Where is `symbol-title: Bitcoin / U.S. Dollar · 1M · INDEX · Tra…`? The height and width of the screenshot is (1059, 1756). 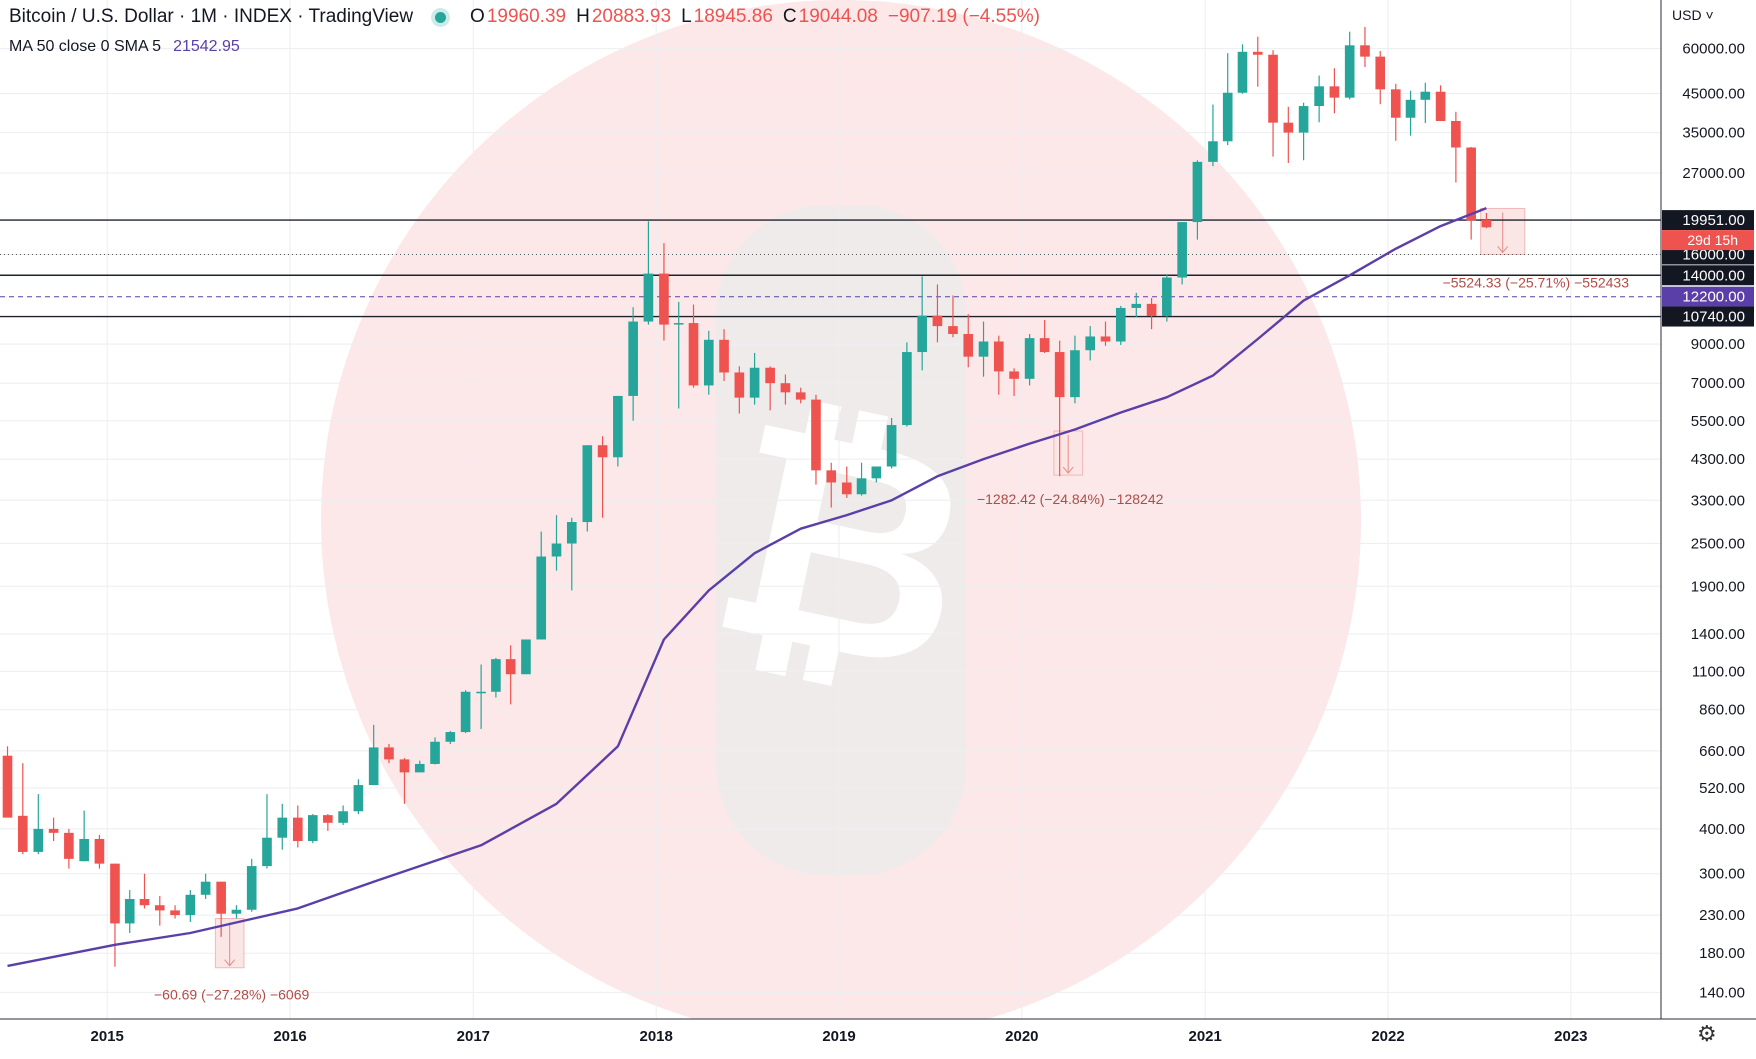
symbol-title: Bitcoin / U.S. Dollar · 1M · INDEX · Tra… is located at coordinates (211, 16).